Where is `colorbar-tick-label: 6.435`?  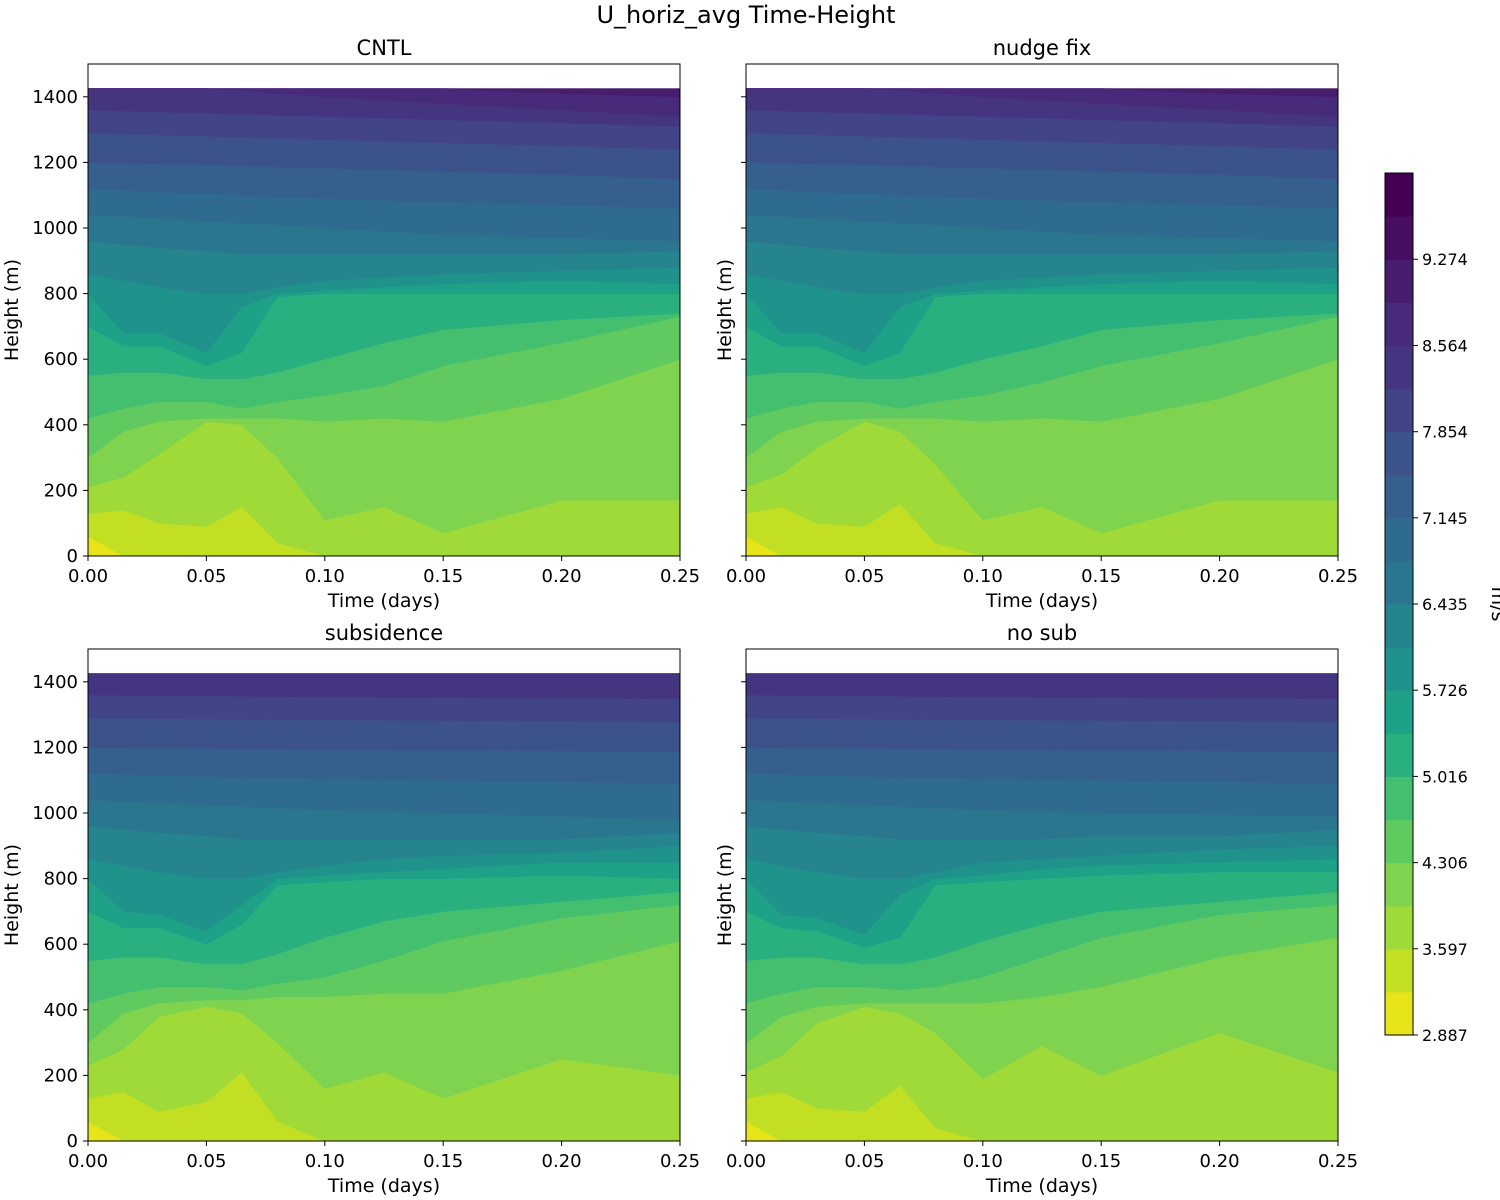
colorbar-tick-label: 6.435 is located at coordinates (1445, 604).